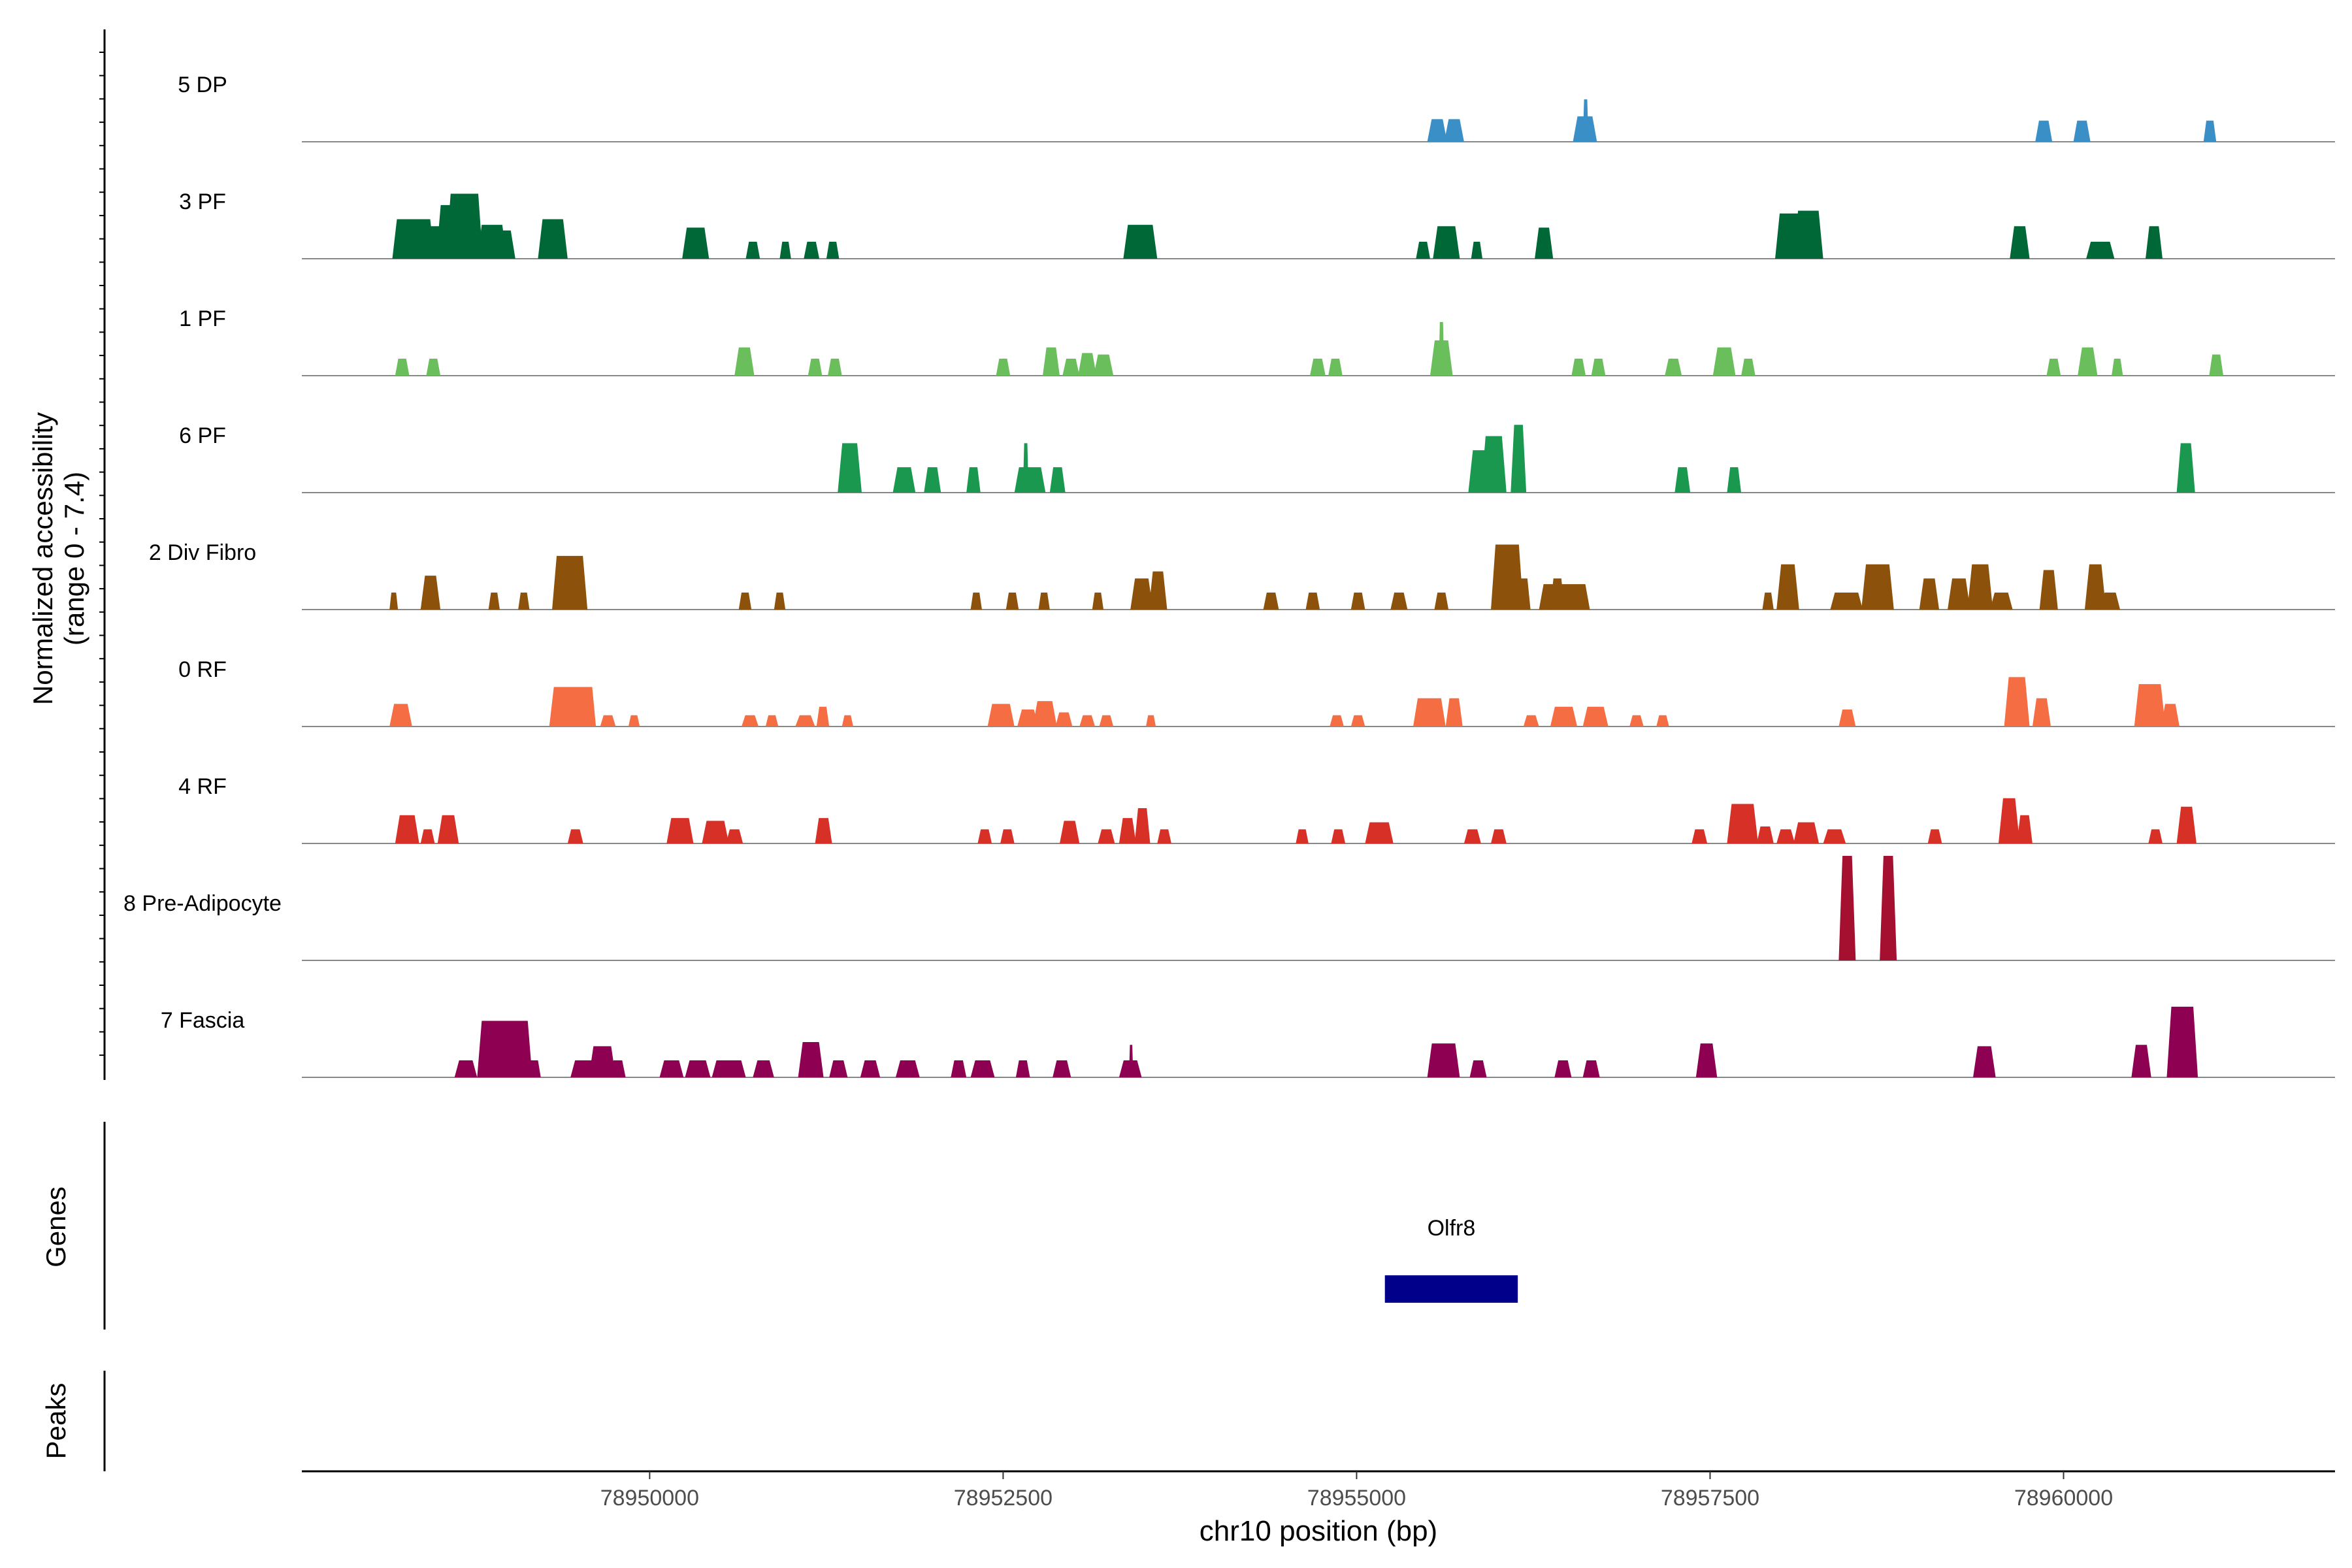  Describe the element at coordinates (202, 903) in the screenshot. I see `track-label: 8 Pre-Adipocyte` at that location.